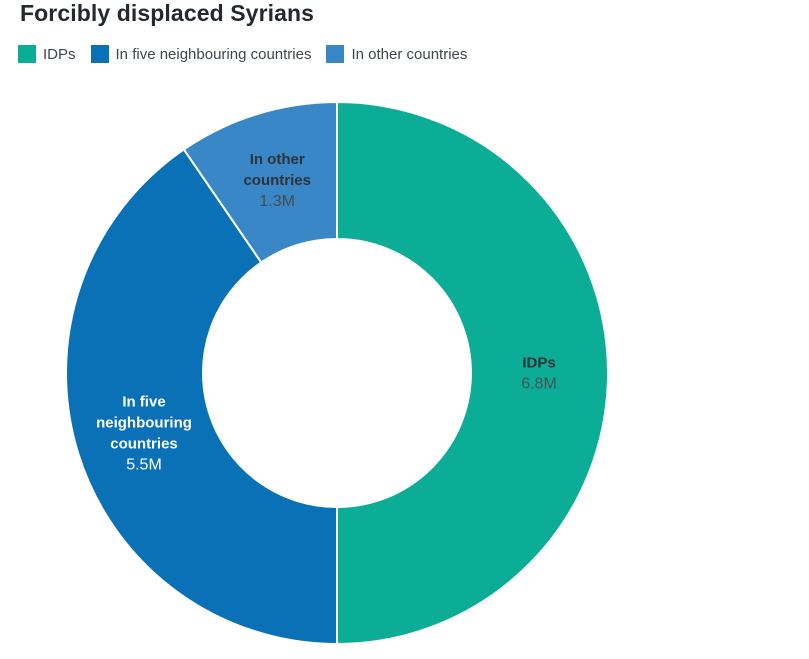 Image resolution: width=809 pixels, height=659 pixels. I want to click on legend-item-five-neighbouring-countries: In five neighbouring countries, so click(201, 54).